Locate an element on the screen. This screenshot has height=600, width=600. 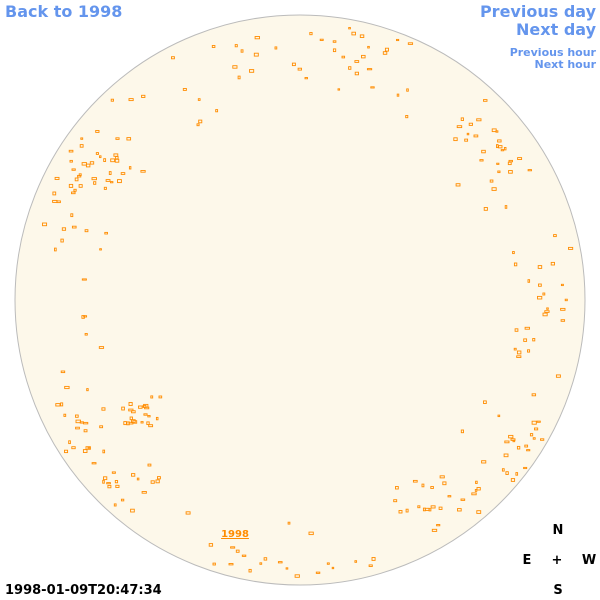
compass-center: + is located at coordinates (557, 560).